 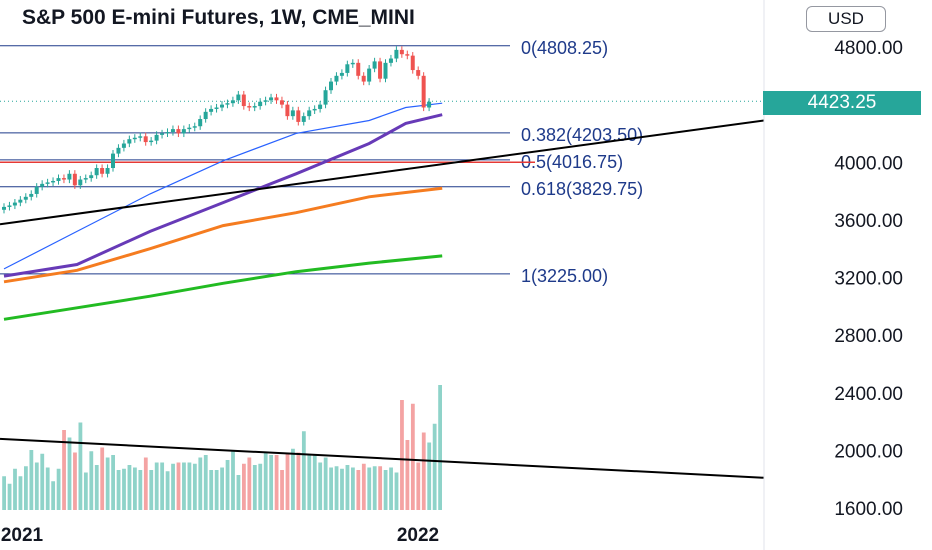 What do you see at coordinates (868, 48) in the screenshot?
I see `price-tick-label: 4800.00` at bounding box center [868, 48].